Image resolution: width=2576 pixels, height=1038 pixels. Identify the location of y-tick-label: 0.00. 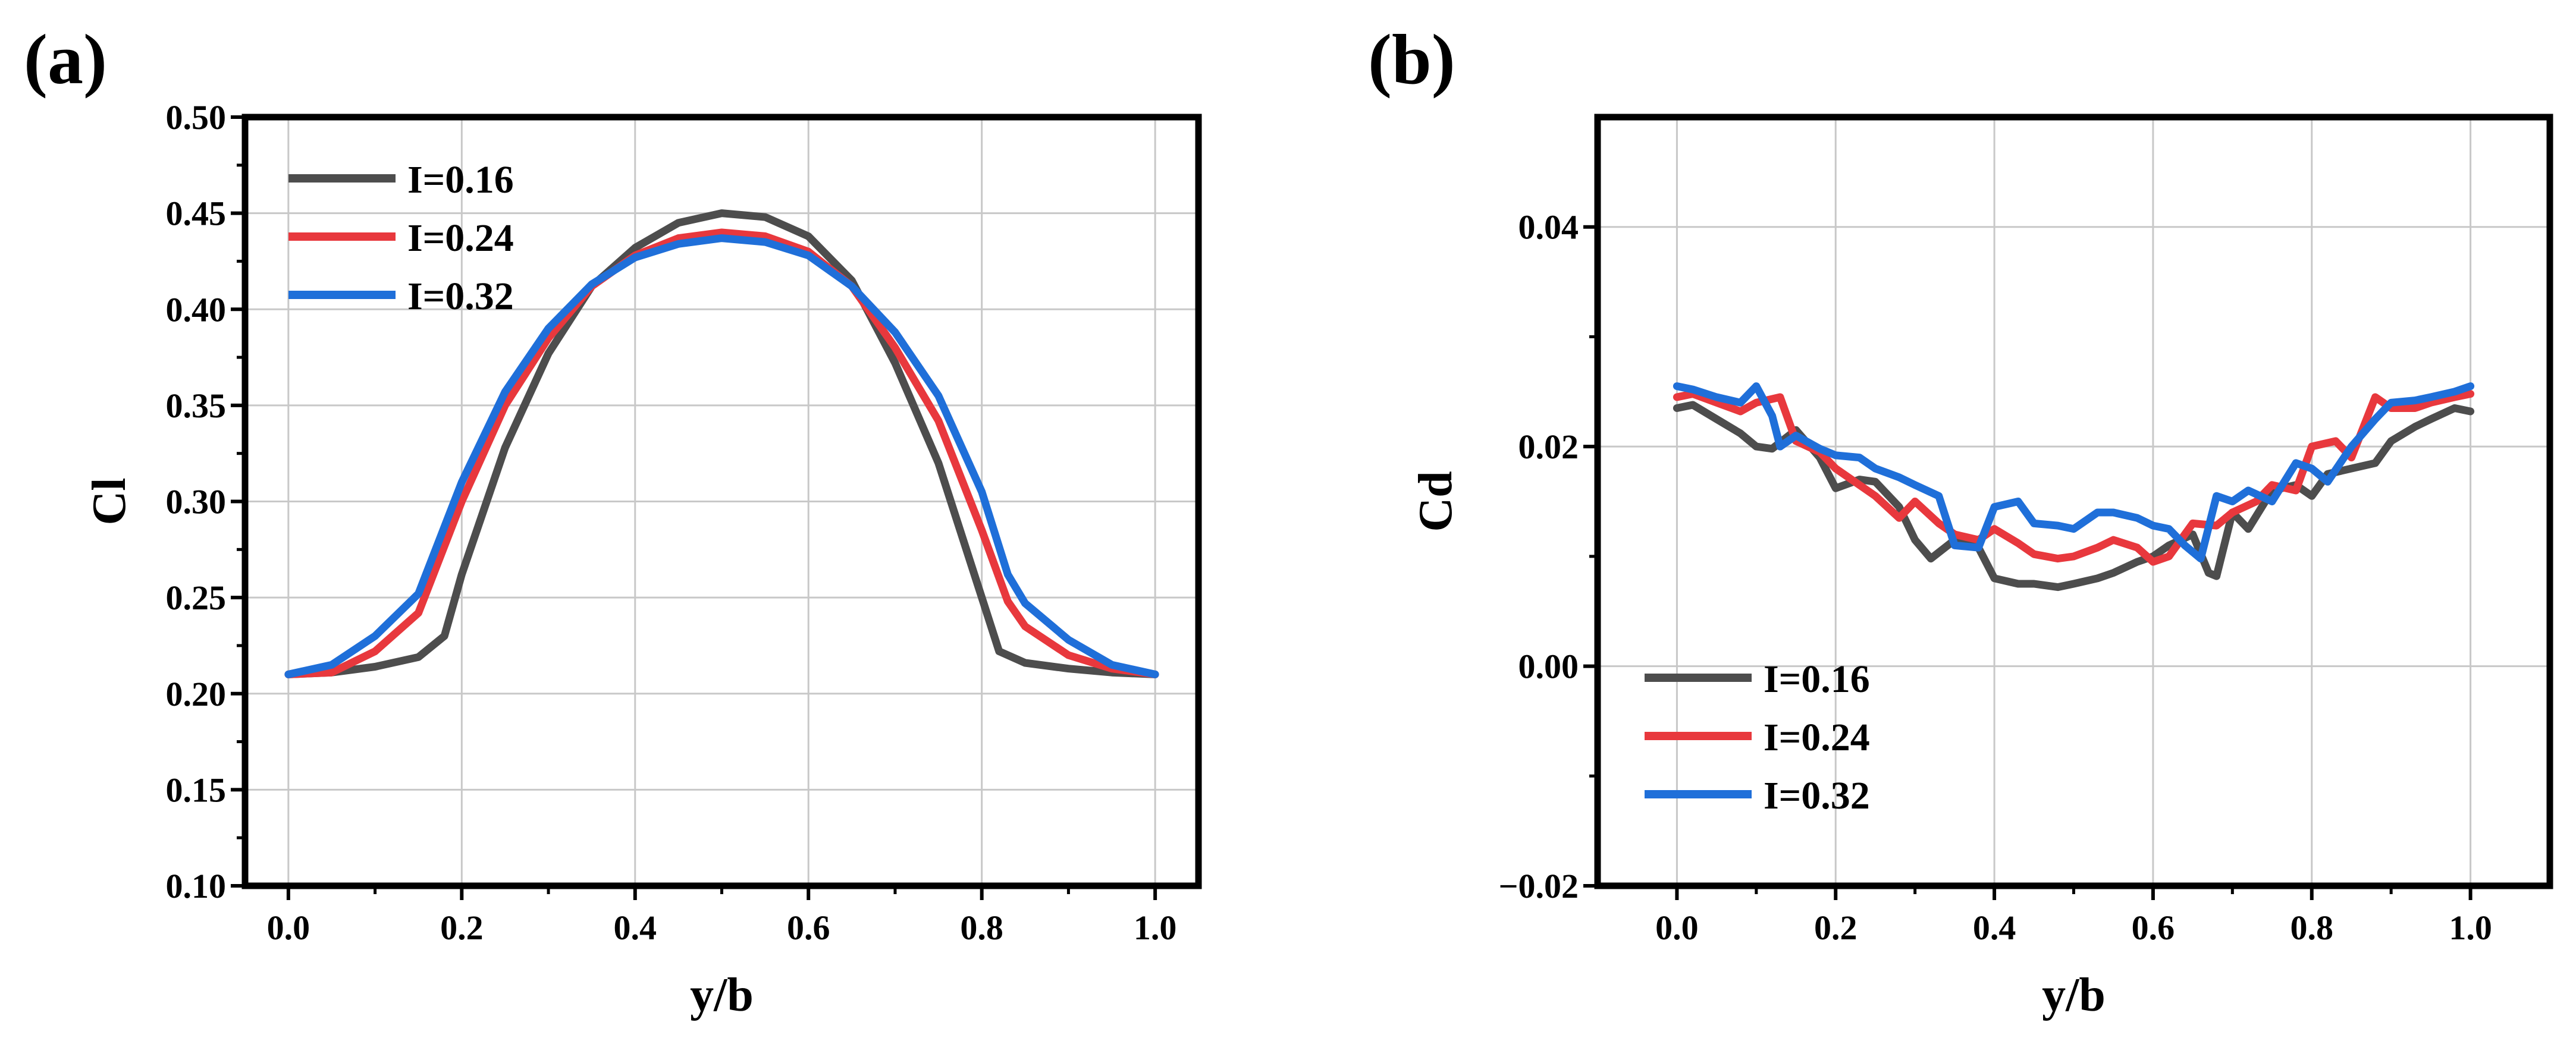
(1548, 666).